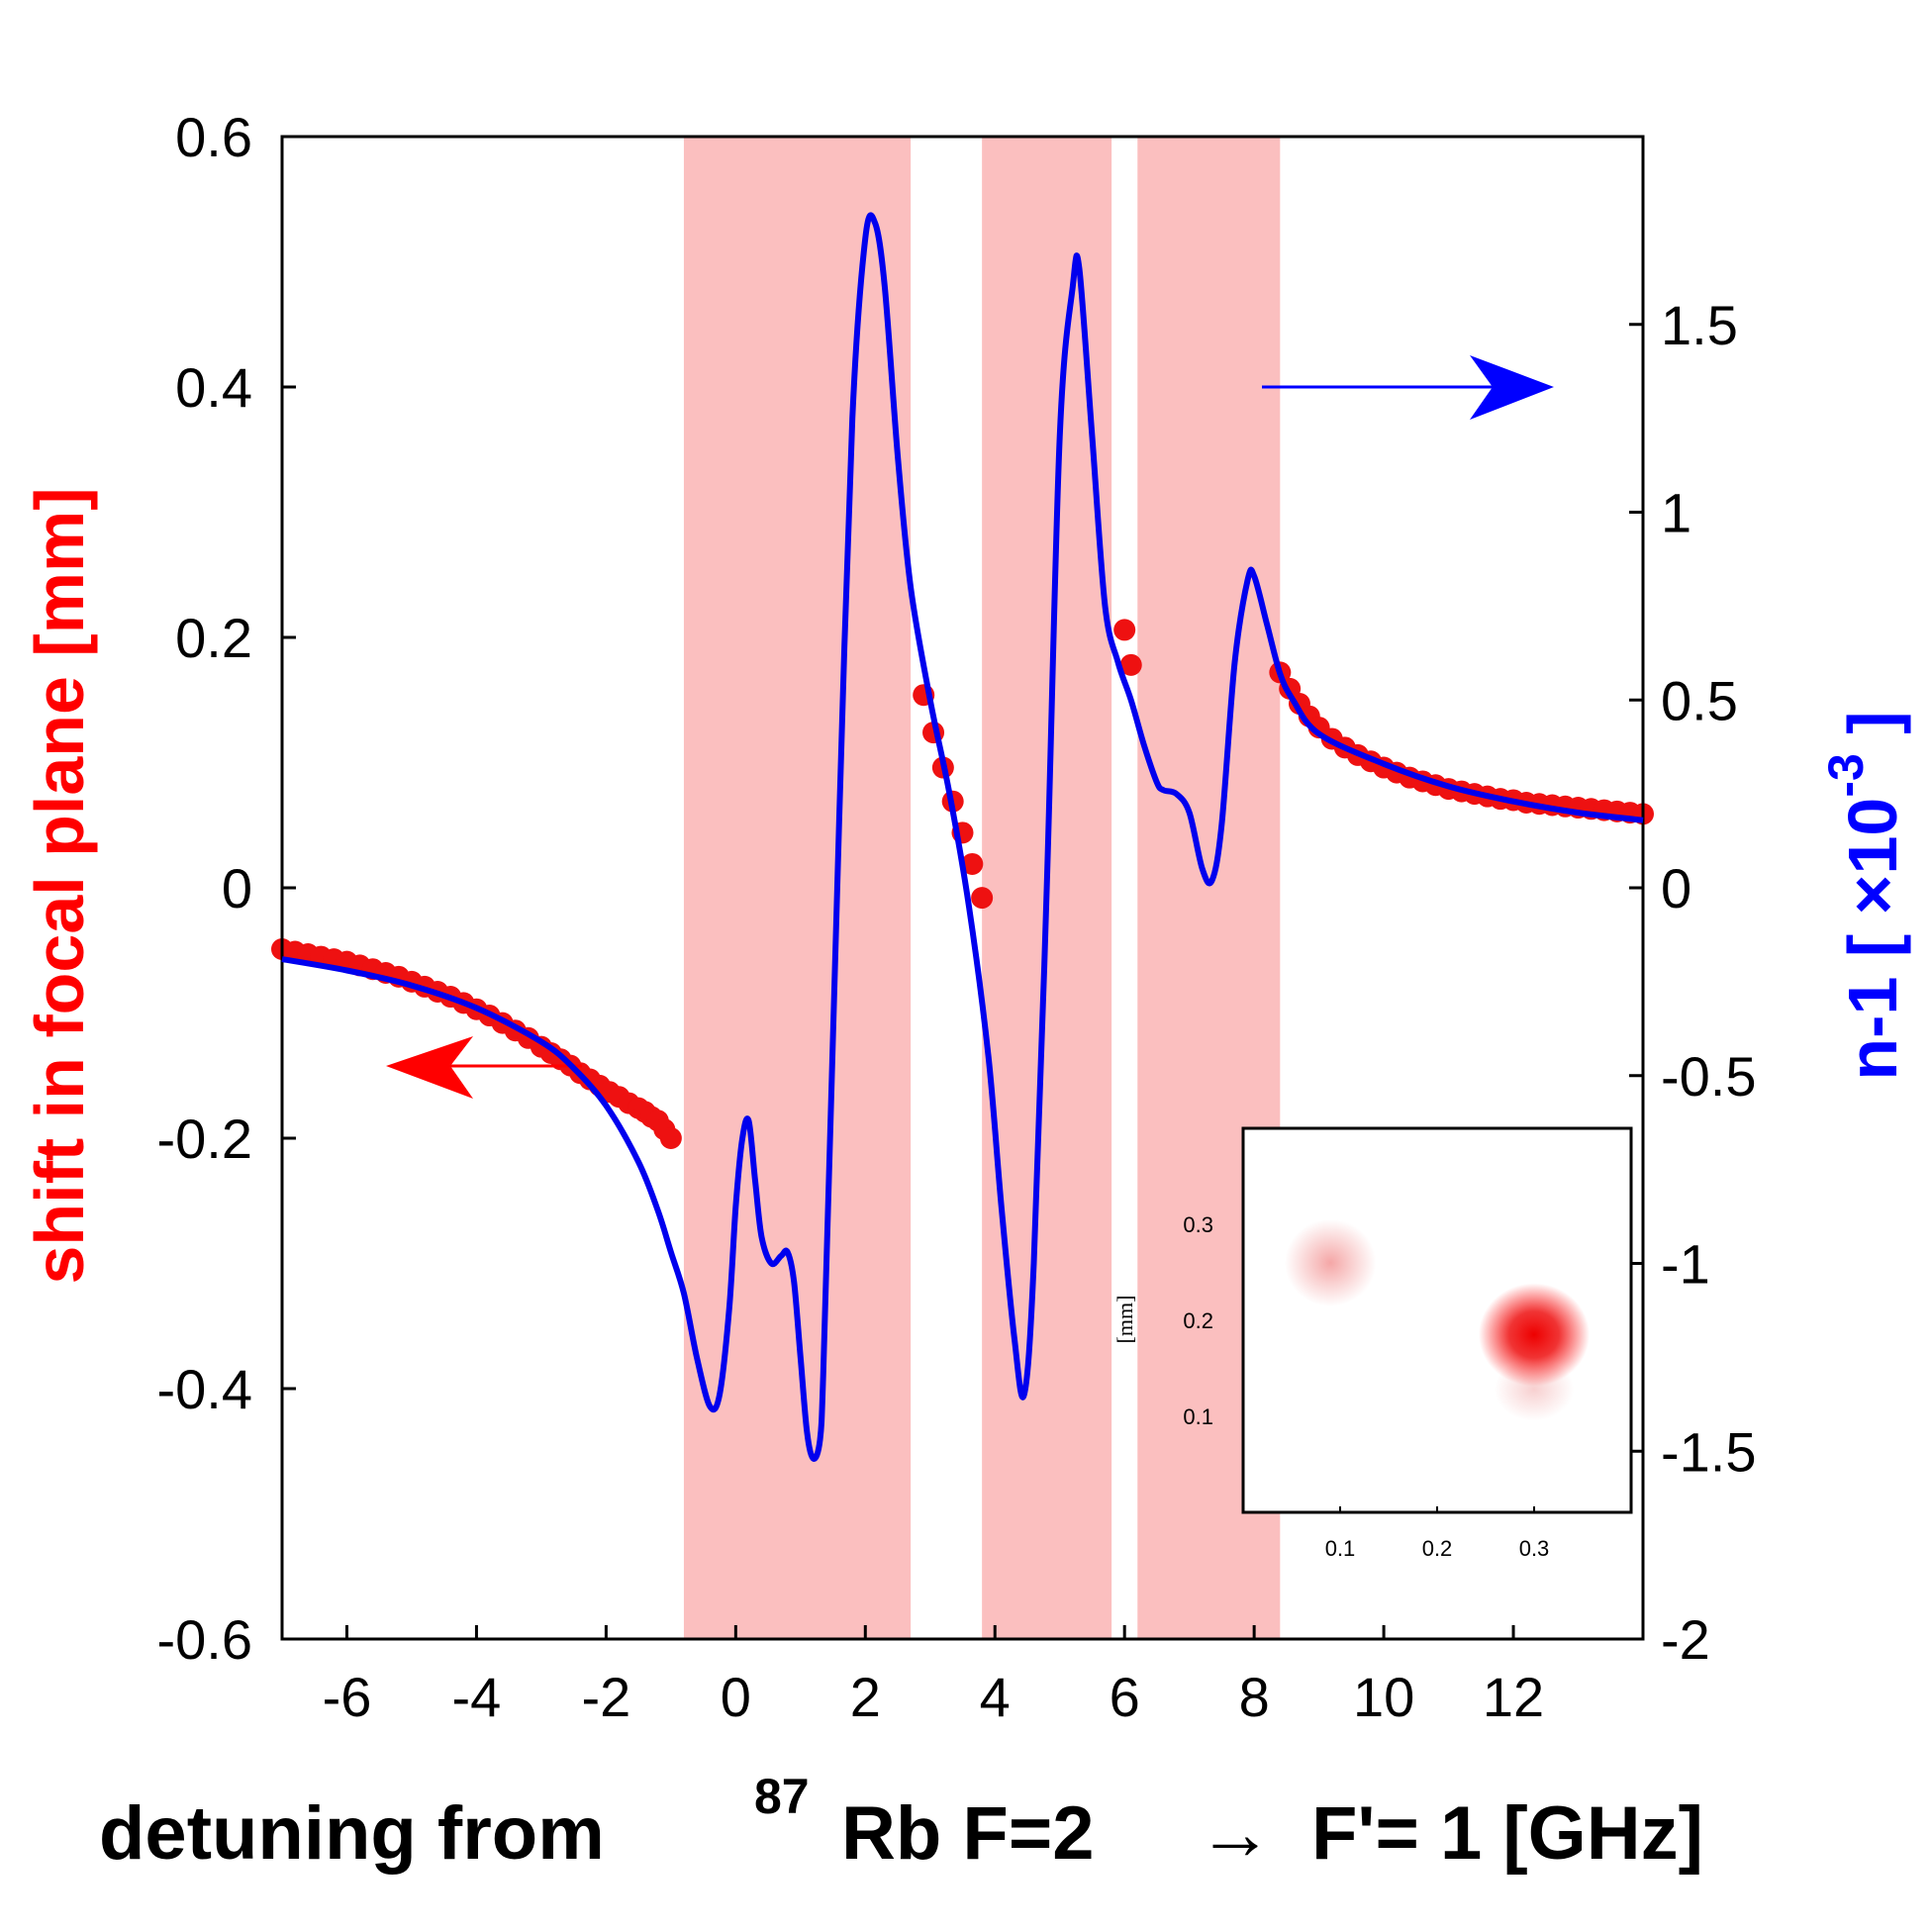 The height and width of the screenshot is (1931, 1932). What do you see at coordinates (1198, 1224) in the screenshot?
I see `inset-y-tick-label: 0.3` at bounding box center [1198, 1224].